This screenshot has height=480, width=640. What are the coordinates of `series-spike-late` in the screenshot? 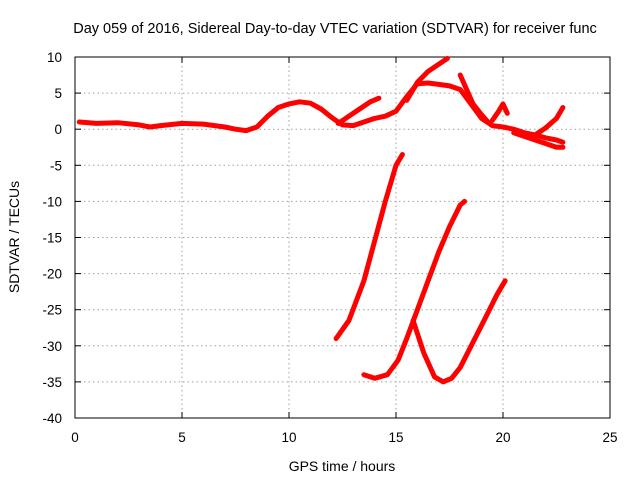 It's located at (474, 98).